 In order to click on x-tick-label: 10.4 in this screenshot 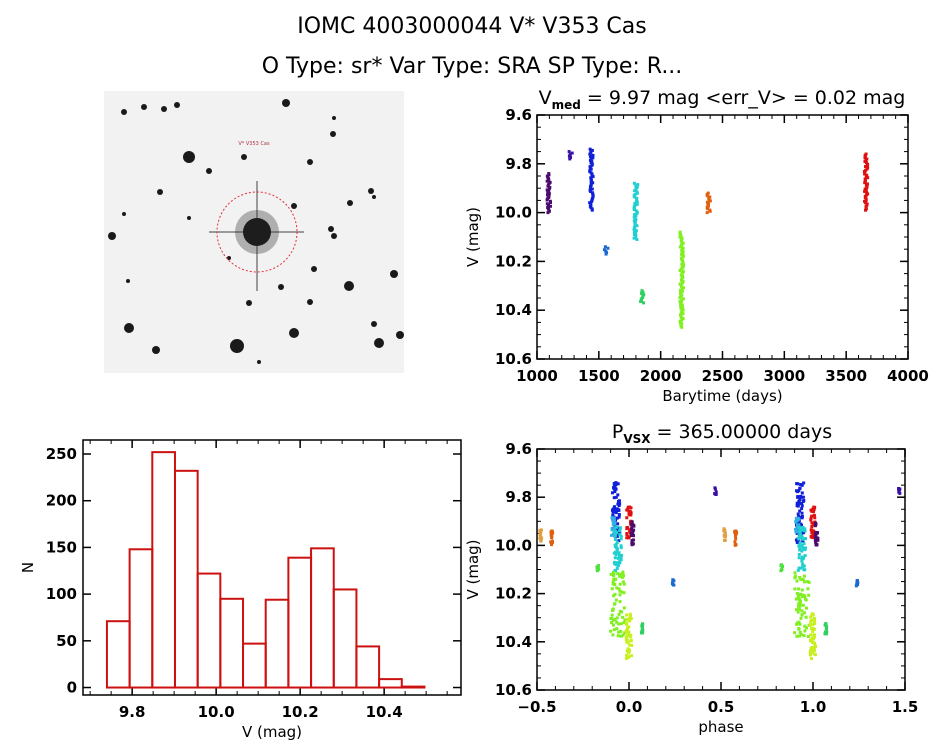, I will do `click(384, 712)`.